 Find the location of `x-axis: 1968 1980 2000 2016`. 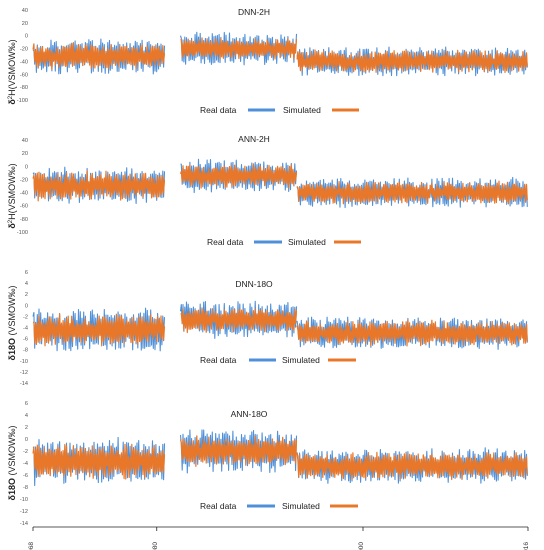

x-axis: 1968 1980 2000 2016 is located at coordinates (279, 538).